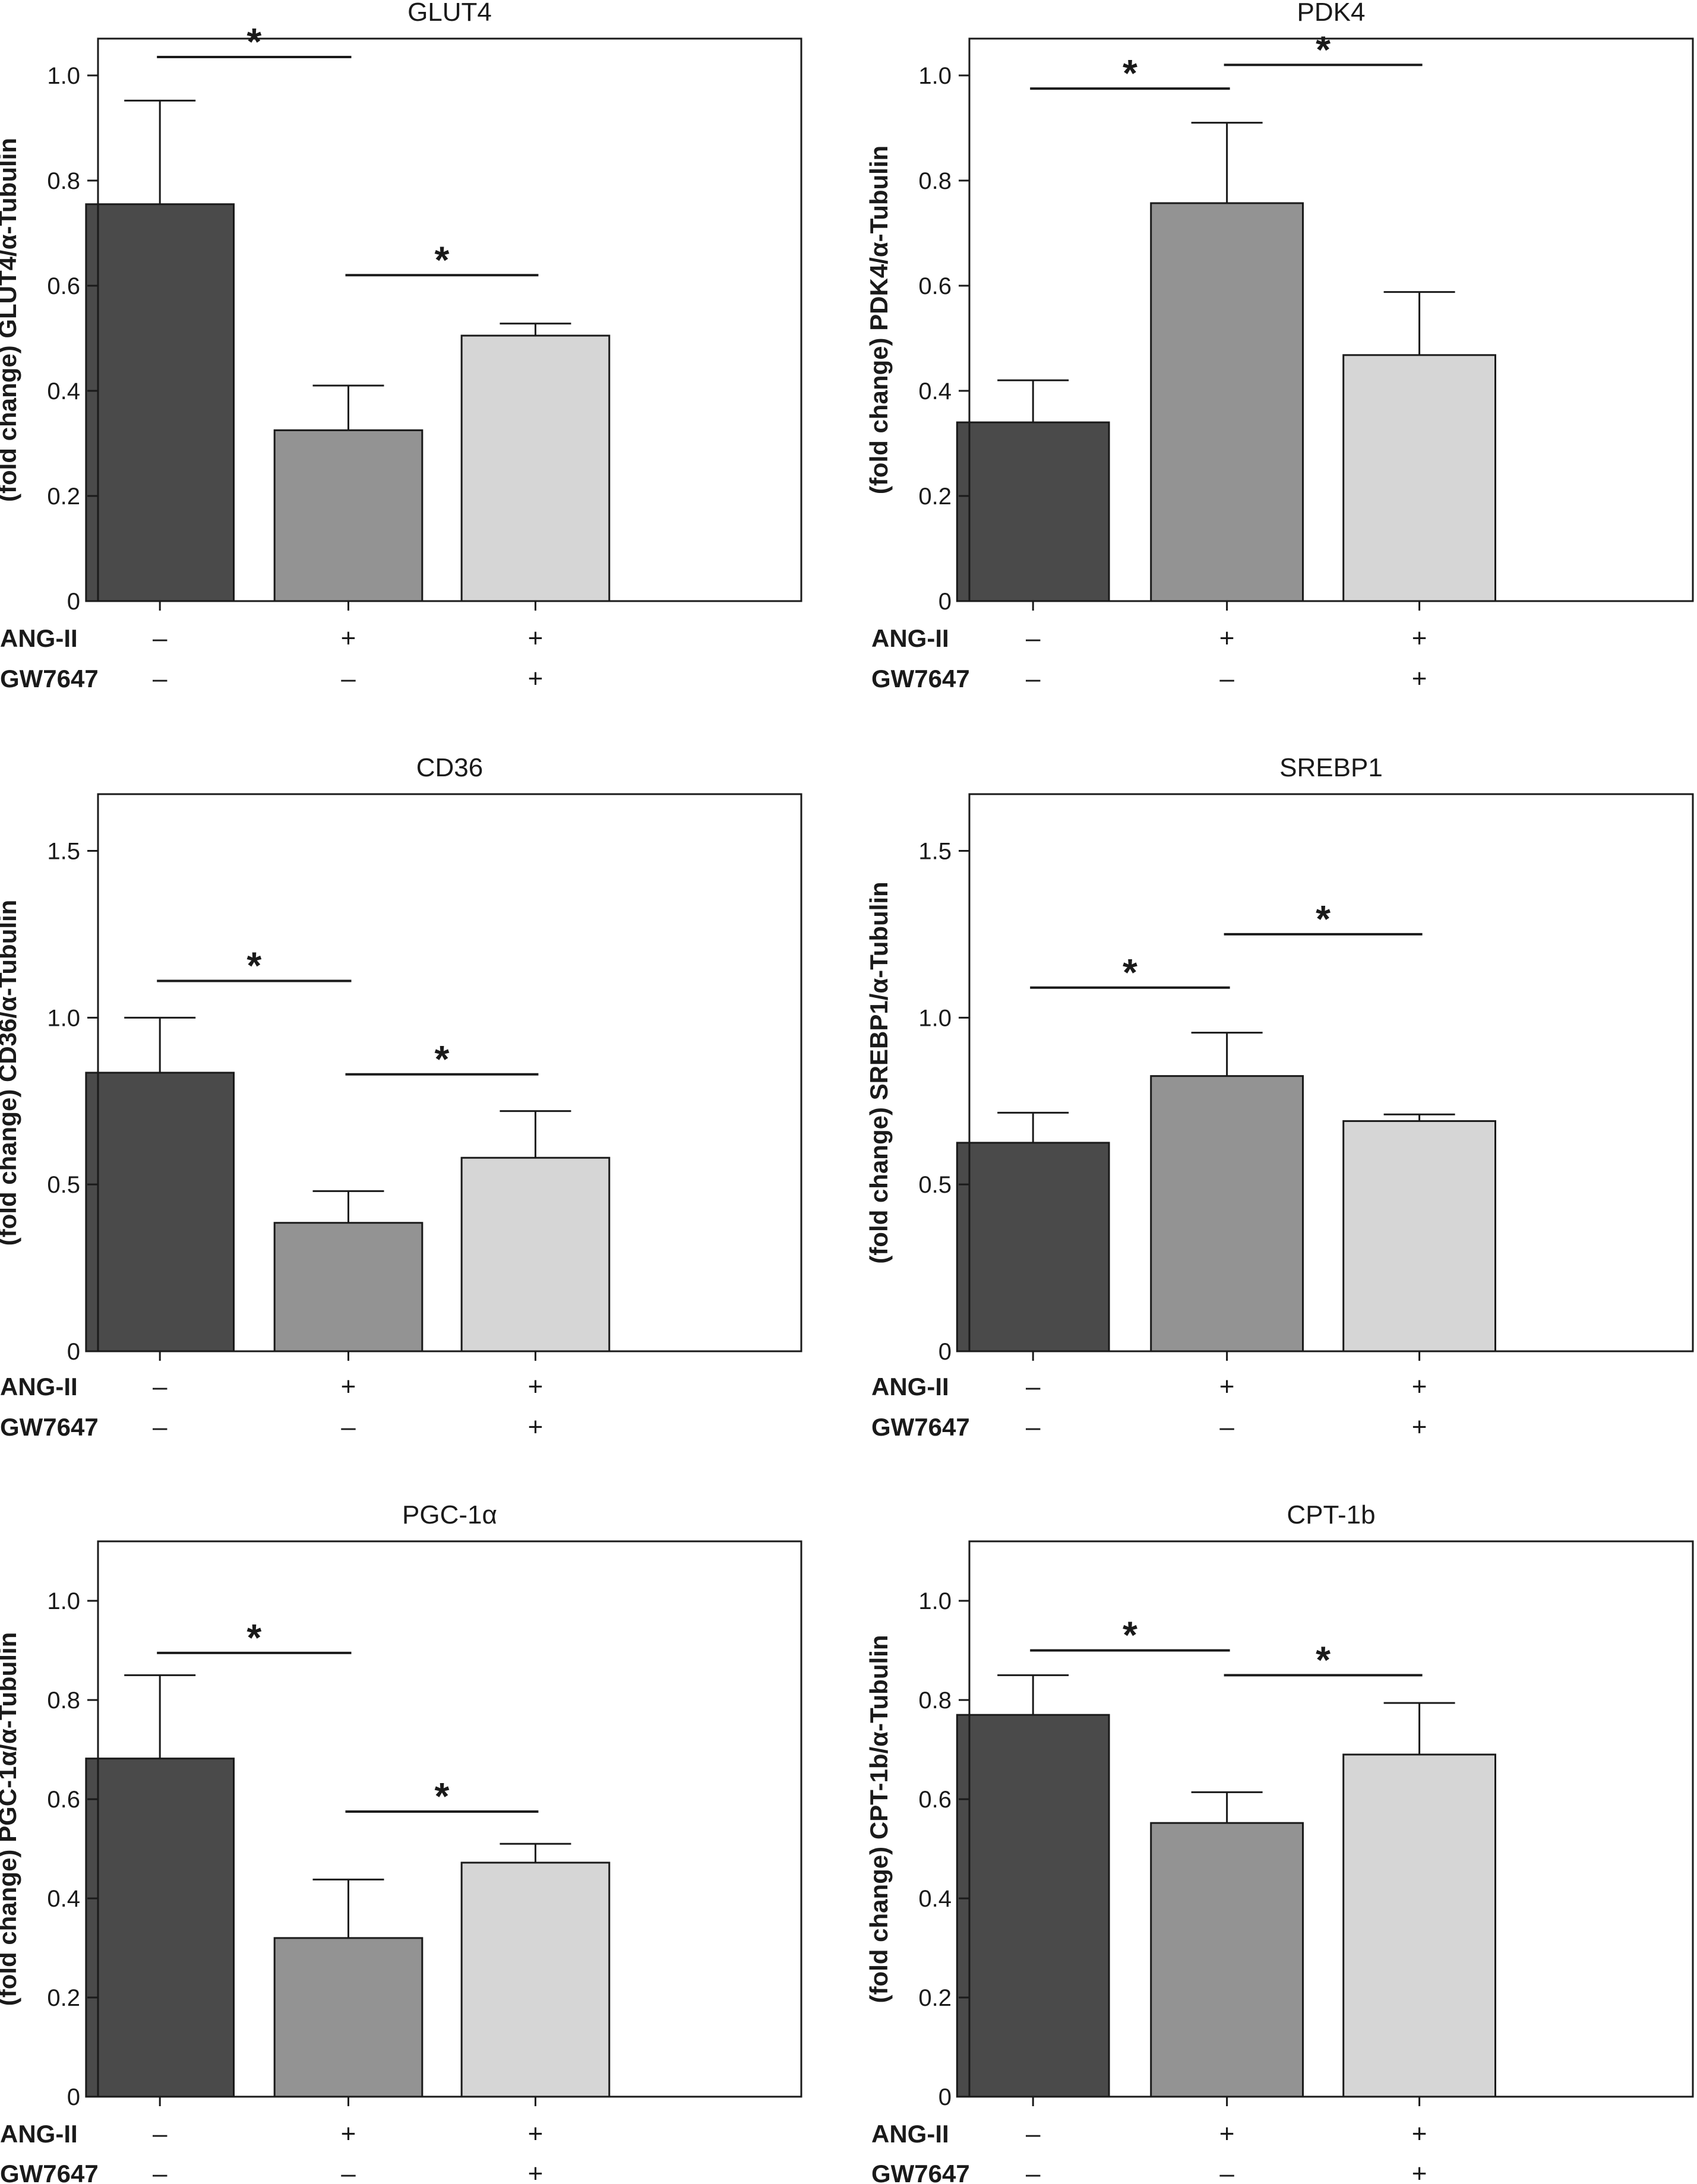  Describe the element at coordinates (450, 767) in the screenshot. I see `chart-title: CD36` at that location.